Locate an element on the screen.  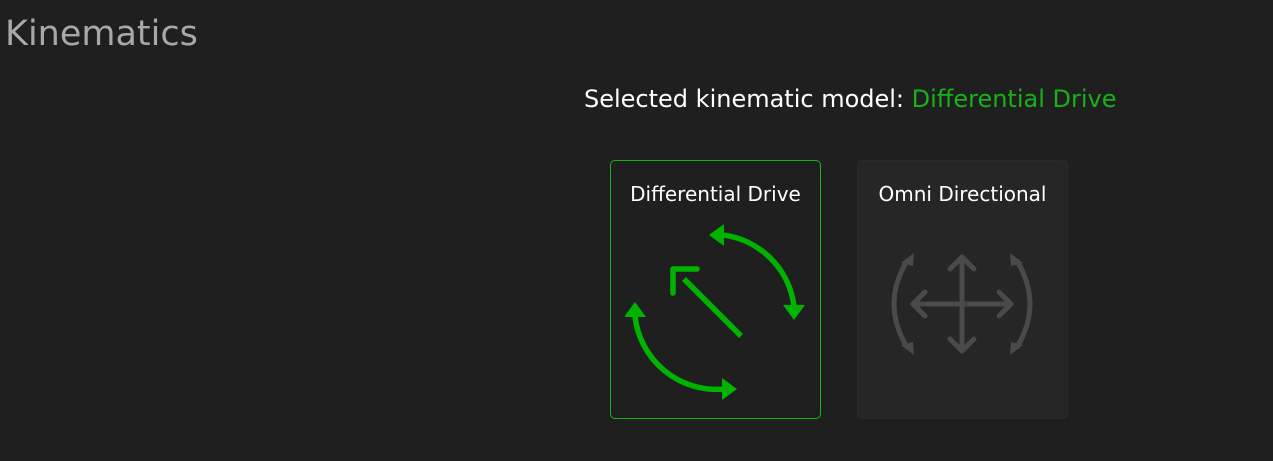
omni-directional-label: Omni Directional is located at coordinates (962, 194).